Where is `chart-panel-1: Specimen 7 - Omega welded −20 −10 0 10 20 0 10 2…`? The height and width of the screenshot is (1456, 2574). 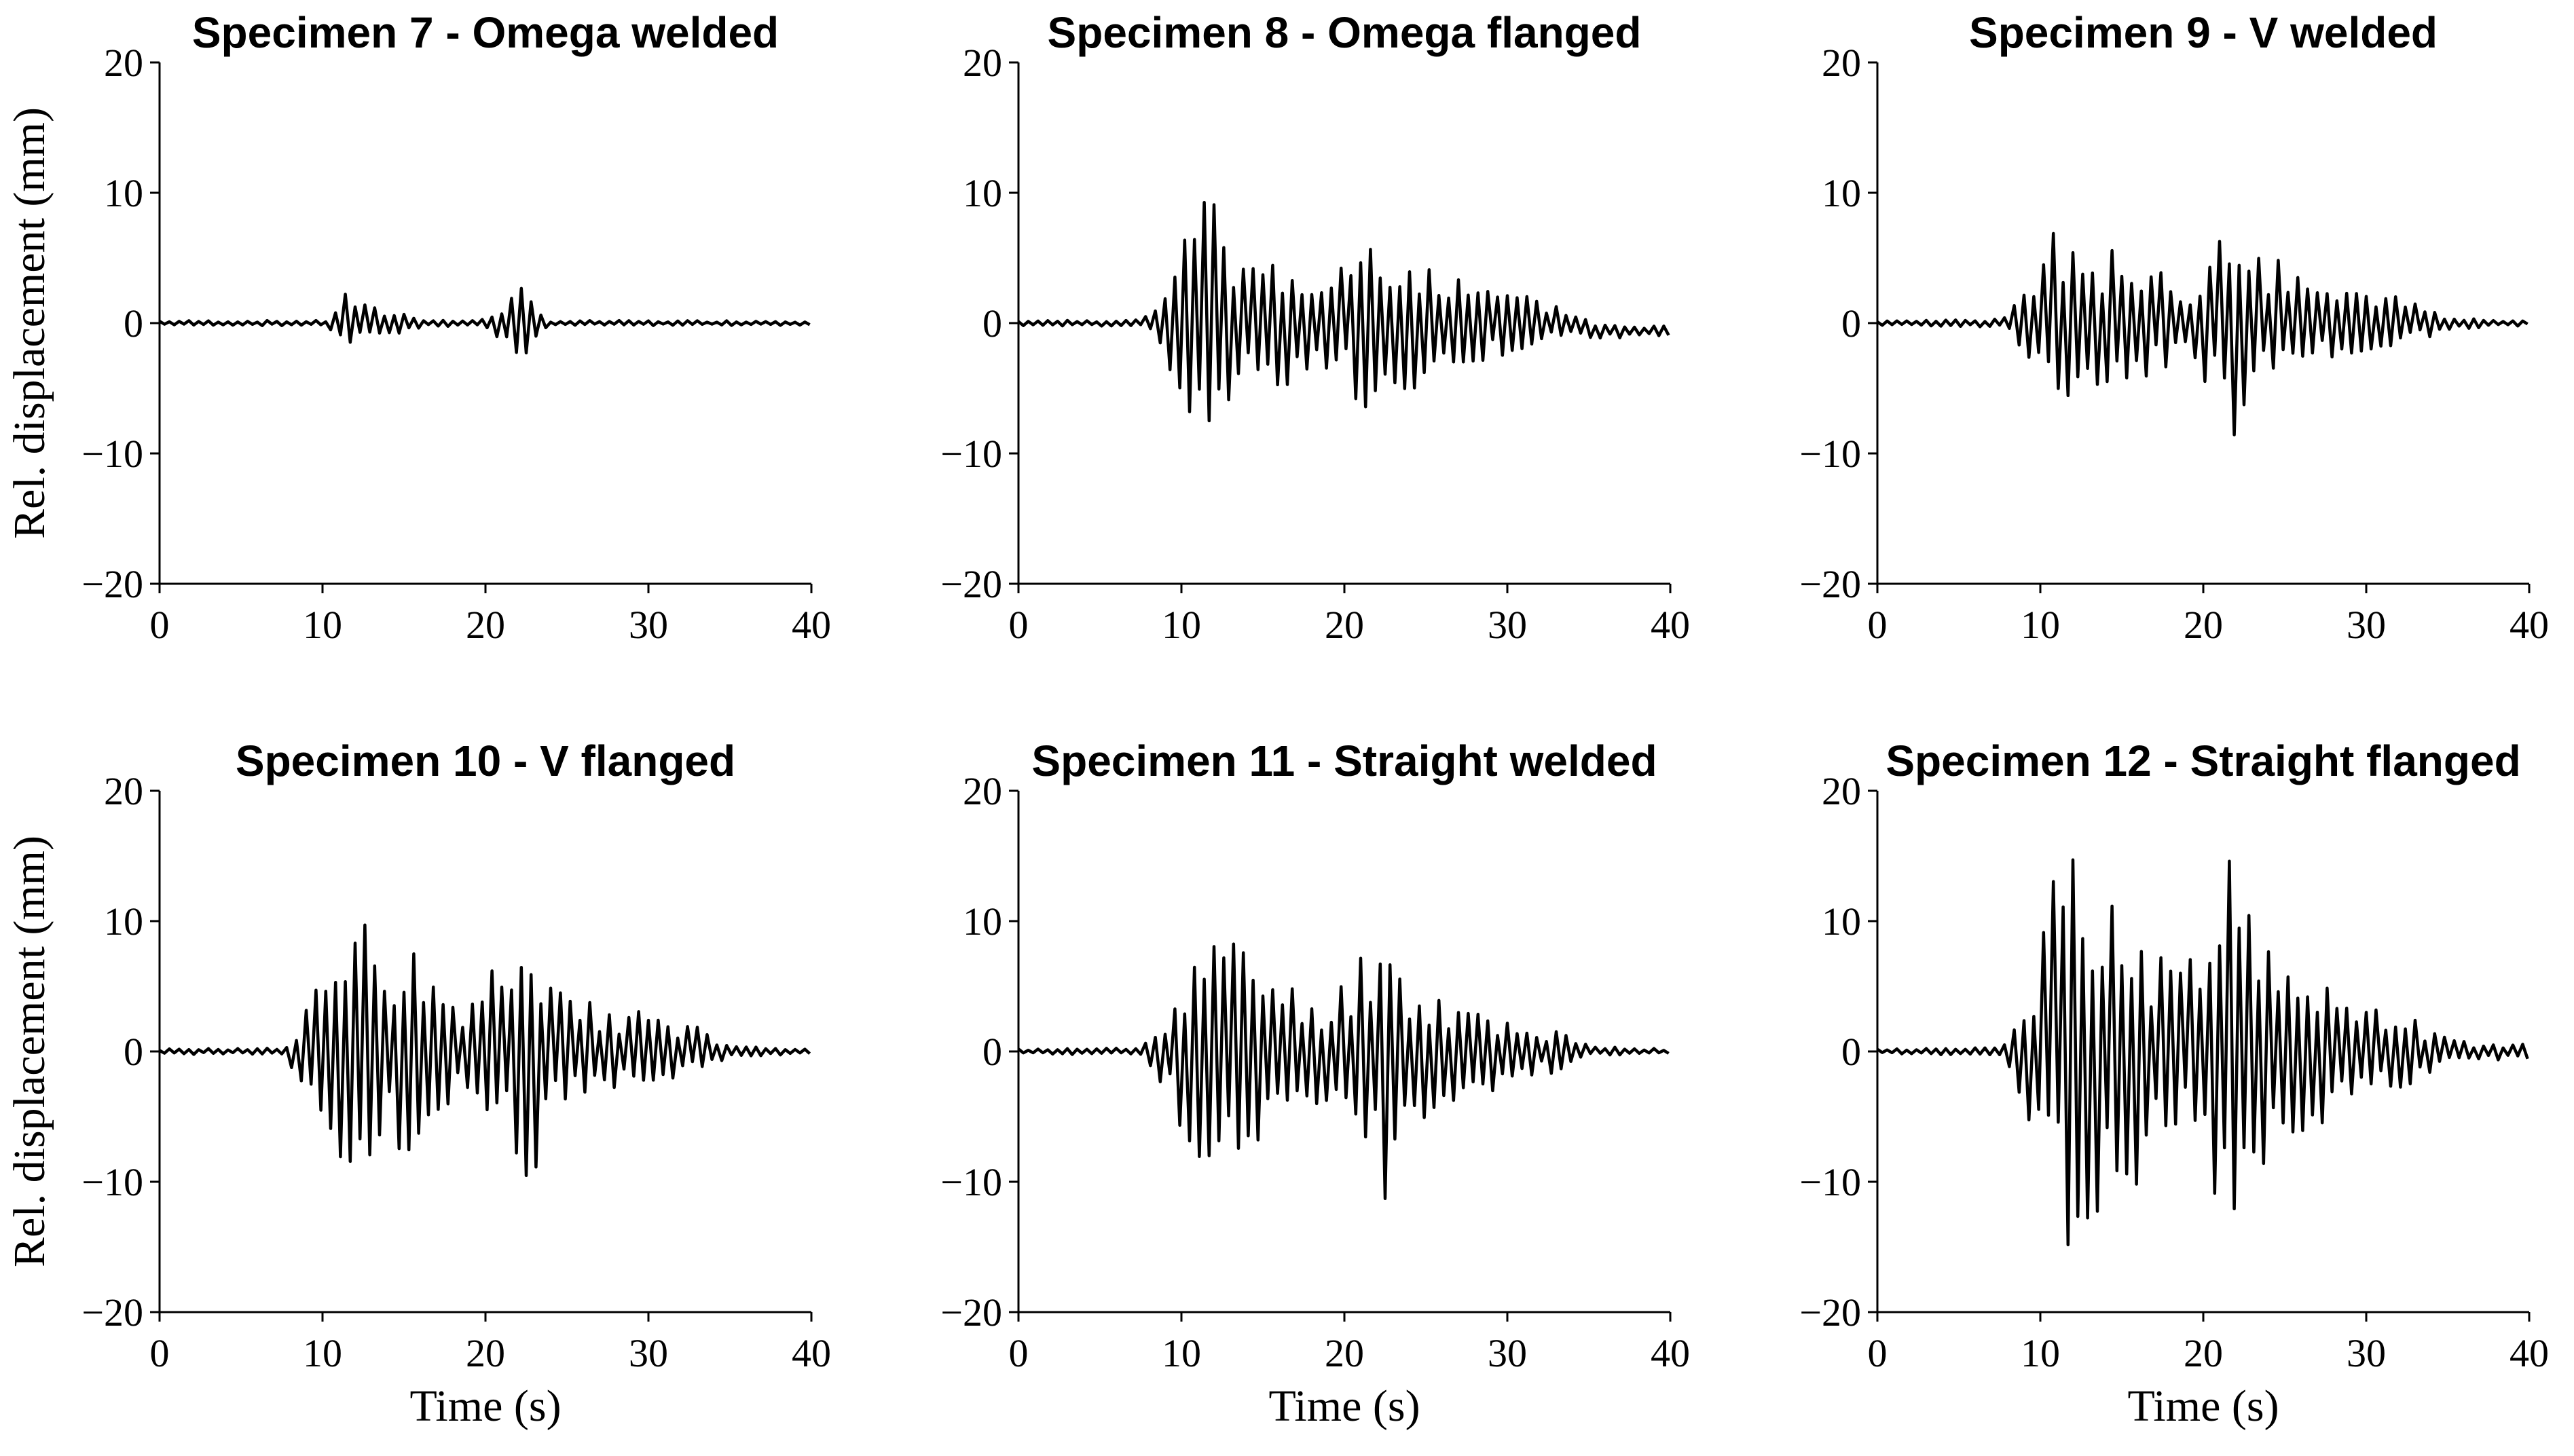 chart-panel-1: Specimen 7 - Omega welded −20 −10 0 10 20 0 10 2… is located at coordinates (418, 328).